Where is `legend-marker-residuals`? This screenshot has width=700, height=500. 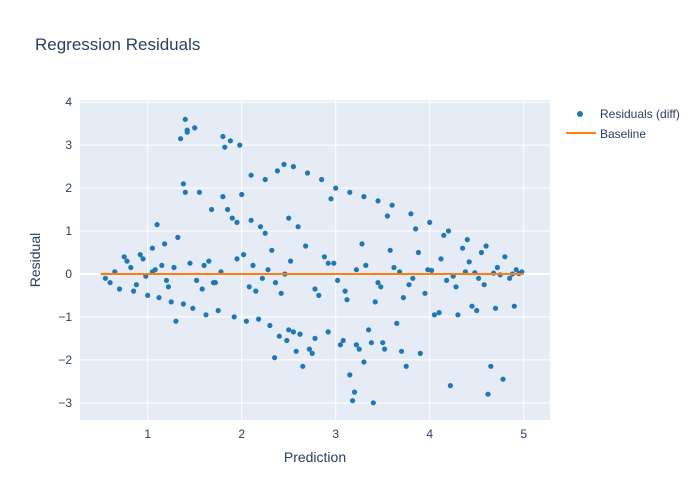
legend-marker-residuals is located at coordinates (580, 114).